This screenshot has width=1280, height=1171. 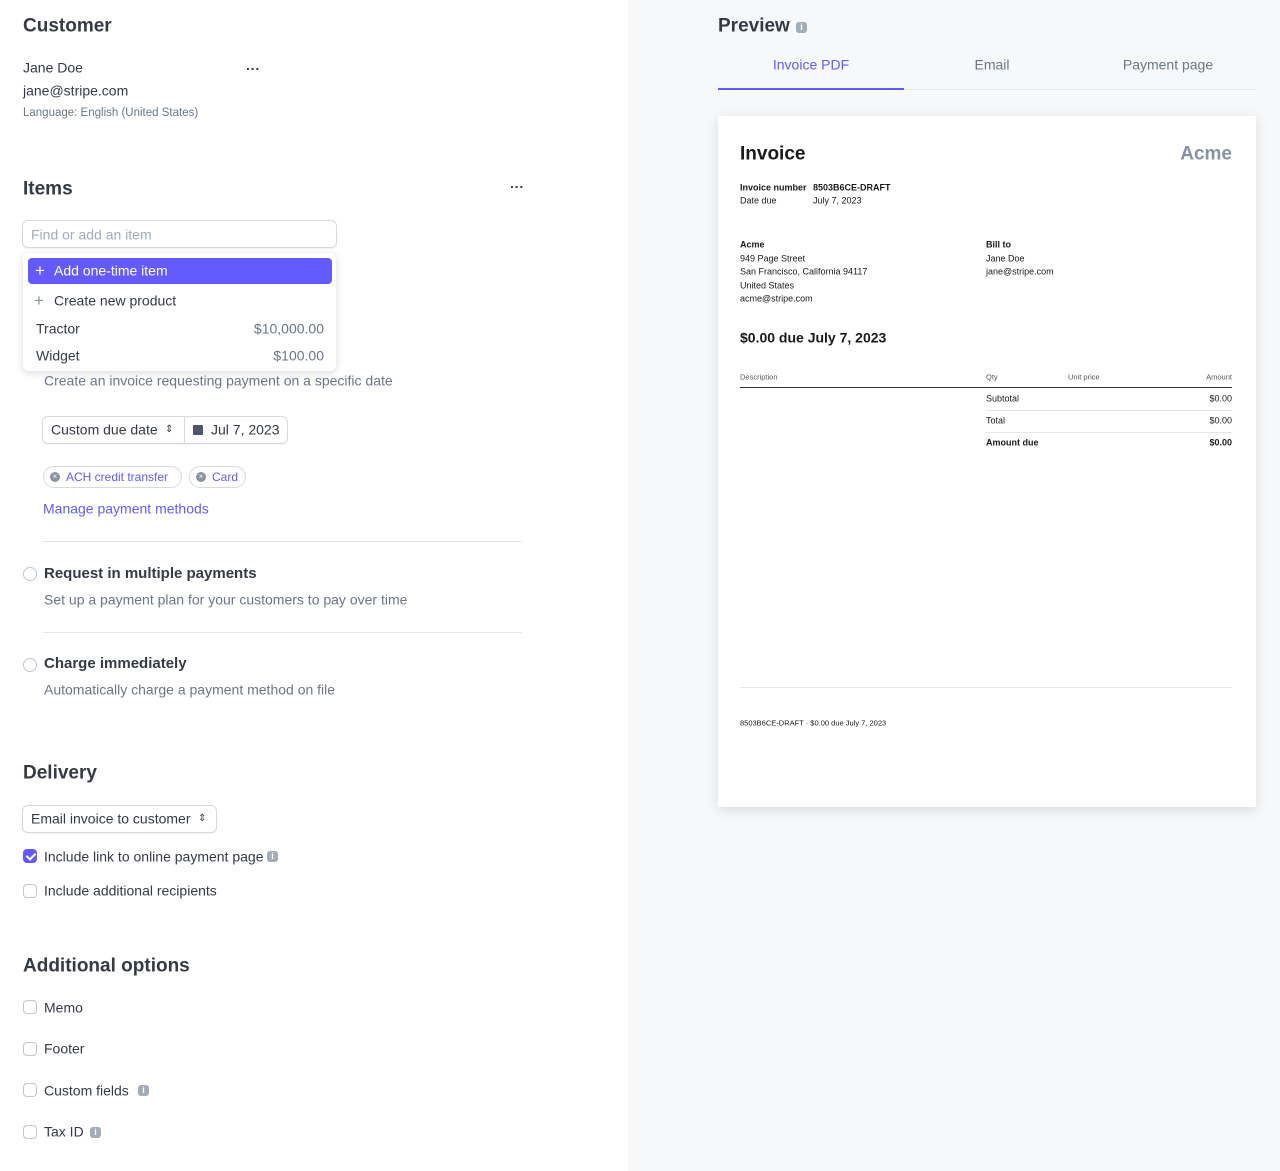 I want to click on preview-title: Preview, so click(x=754, y=26).